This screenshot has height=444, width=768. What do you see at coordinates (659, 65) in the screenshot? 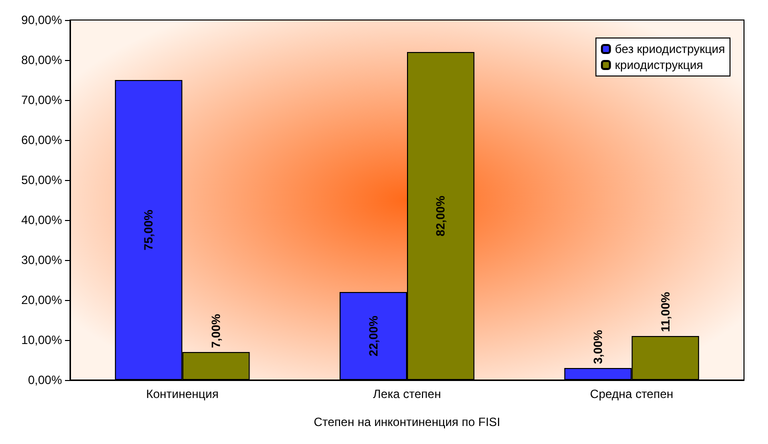
I see `legend-label: криодиструкция` at bounding box center [659, 65].